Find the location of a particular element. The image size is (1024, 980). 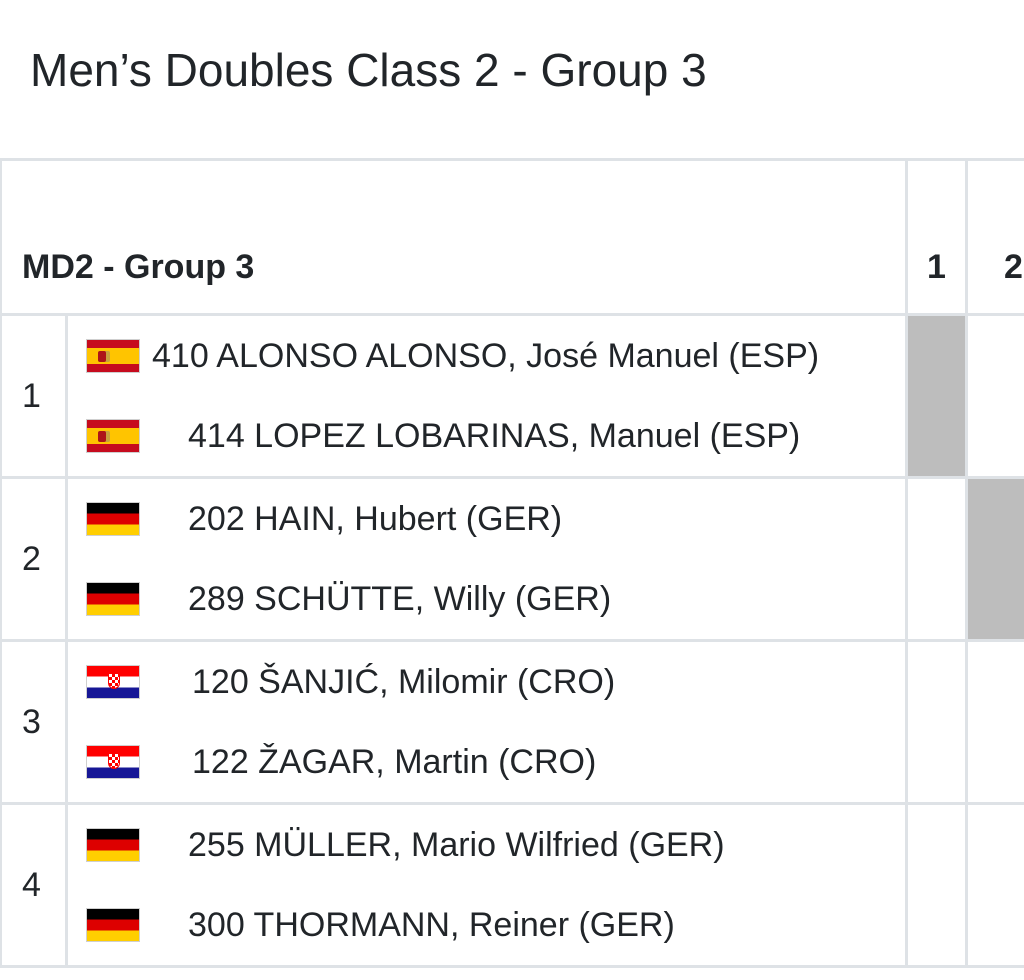

player-name: 300 THORMANN, Reiner (GER) is located at coordinates (431, 925).